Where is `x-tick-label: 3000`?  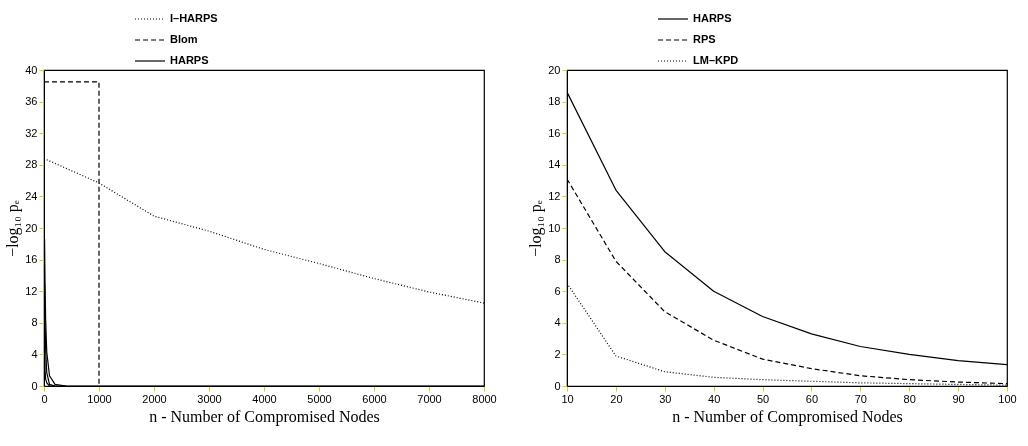 x-tick-label: 3000 is located at coordinates (209, 398).